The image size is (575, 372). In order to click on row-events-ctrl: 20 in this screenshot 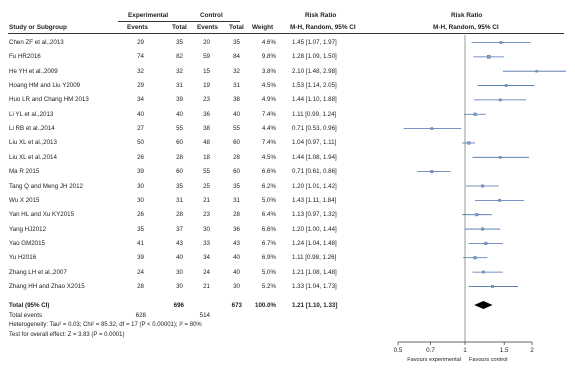, I will do `click(206, 42)`.